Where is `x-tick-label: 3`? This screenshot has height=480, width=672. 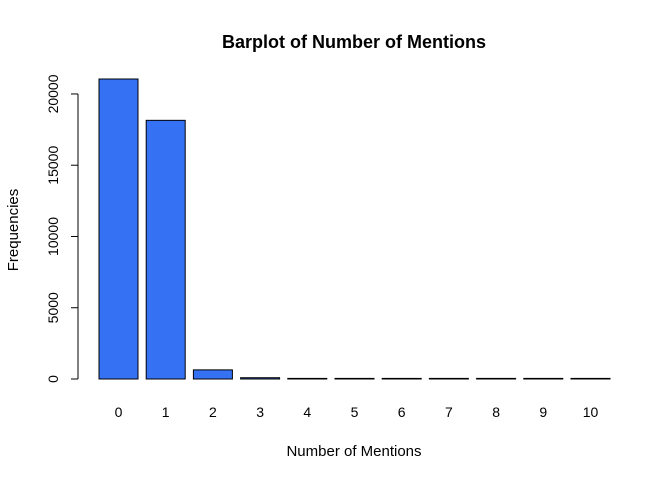
x-tick-label: 3 is located at coordinates (260, 412).